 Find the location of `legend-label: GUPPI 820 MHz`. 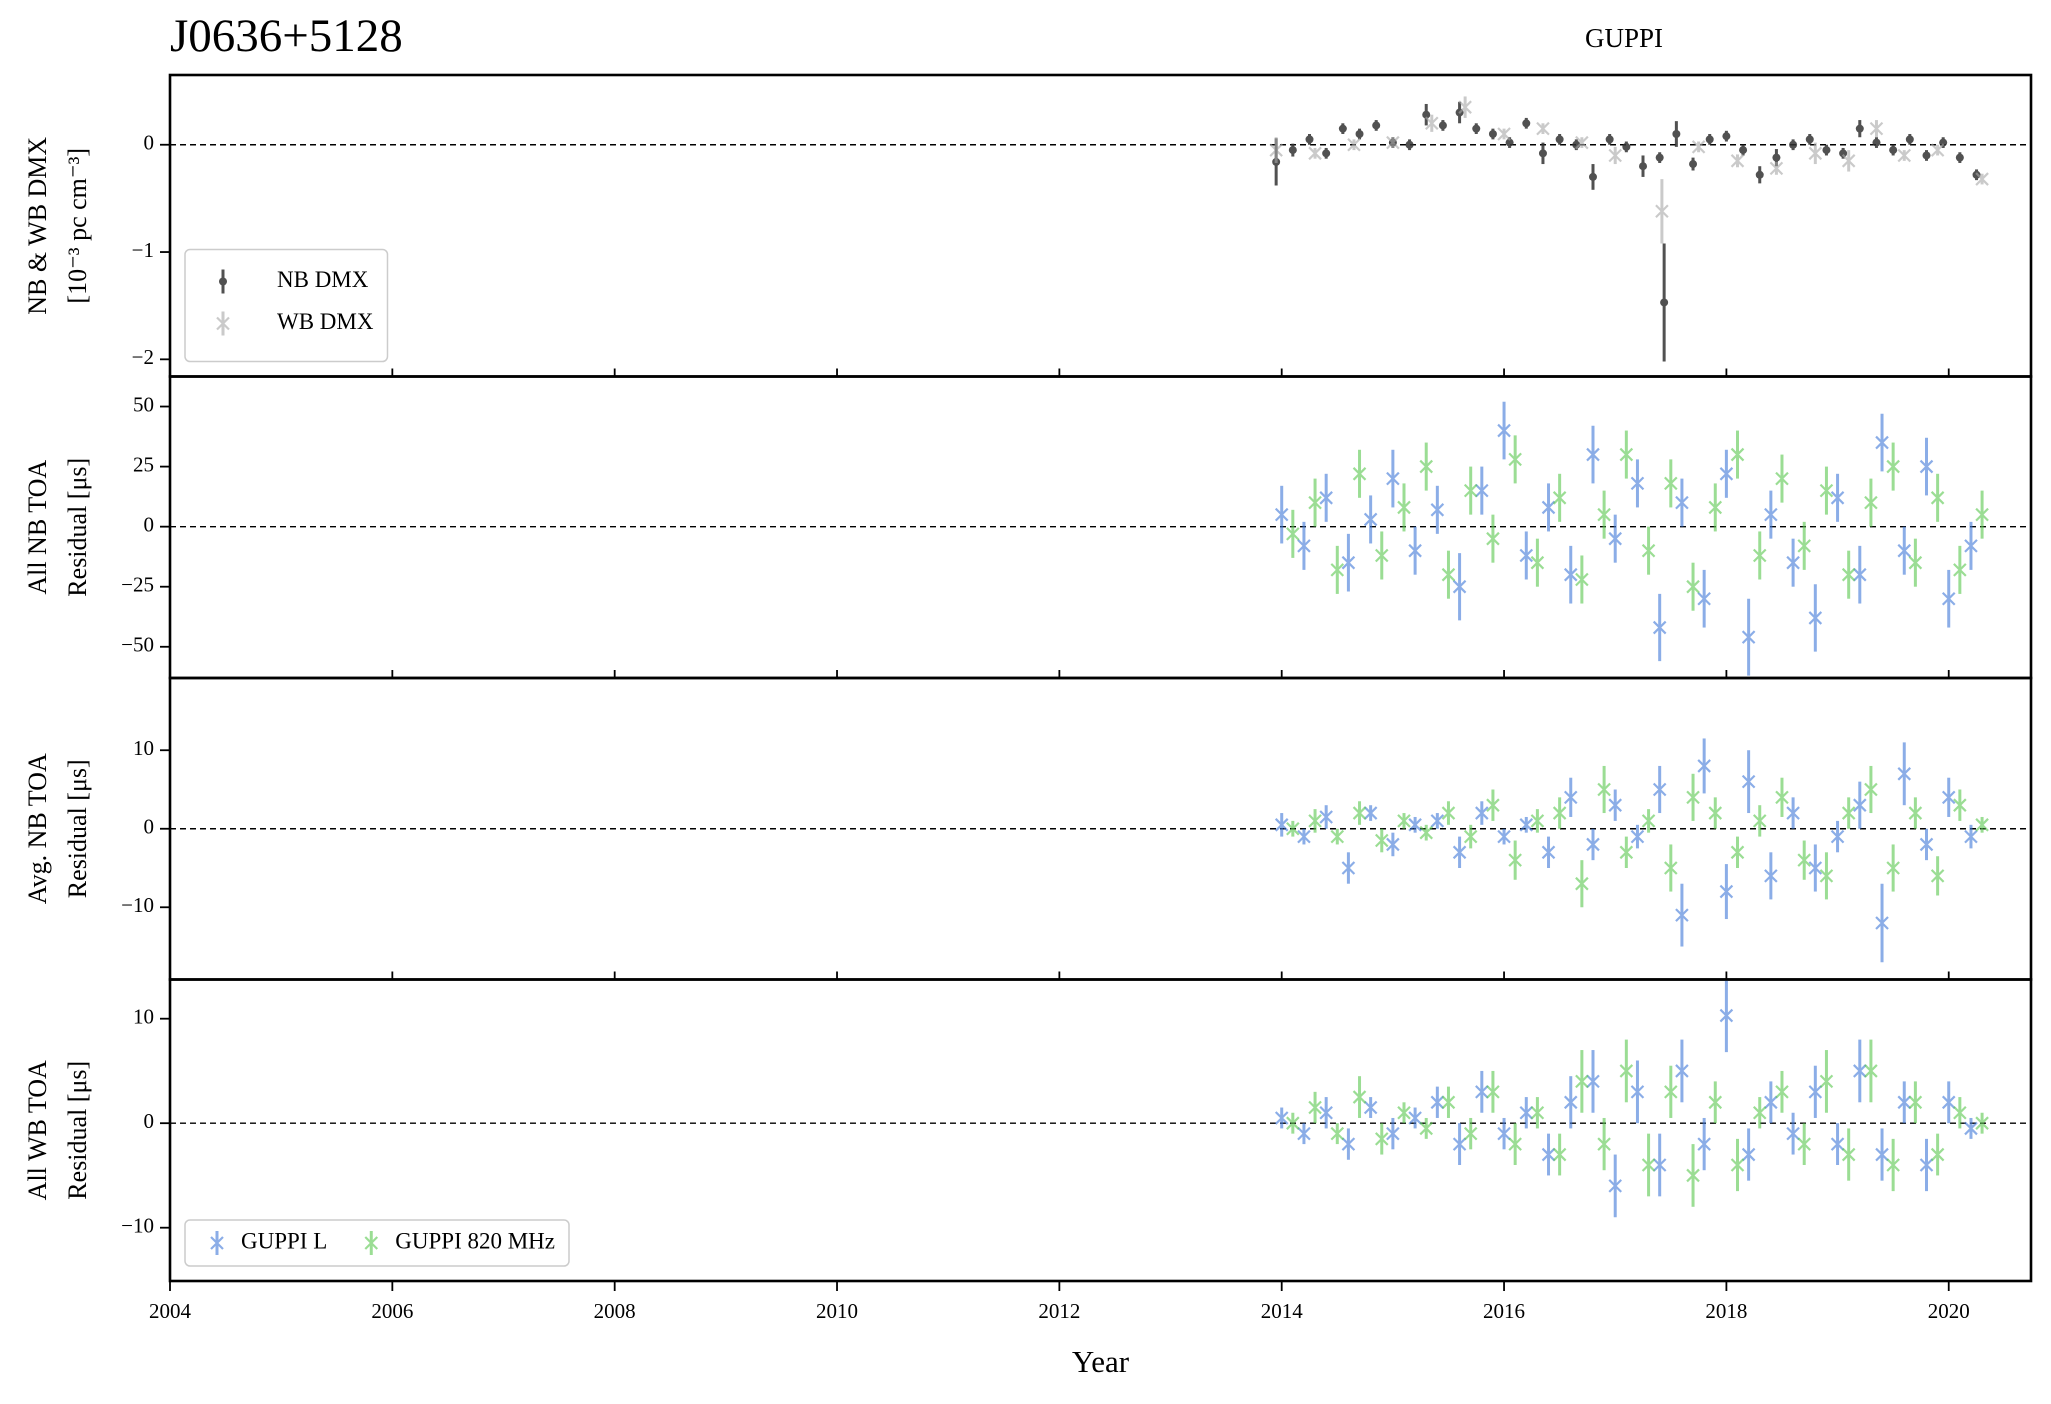

legend-label: GUPPI 820 MHz is located at coordinates (475, 1240).